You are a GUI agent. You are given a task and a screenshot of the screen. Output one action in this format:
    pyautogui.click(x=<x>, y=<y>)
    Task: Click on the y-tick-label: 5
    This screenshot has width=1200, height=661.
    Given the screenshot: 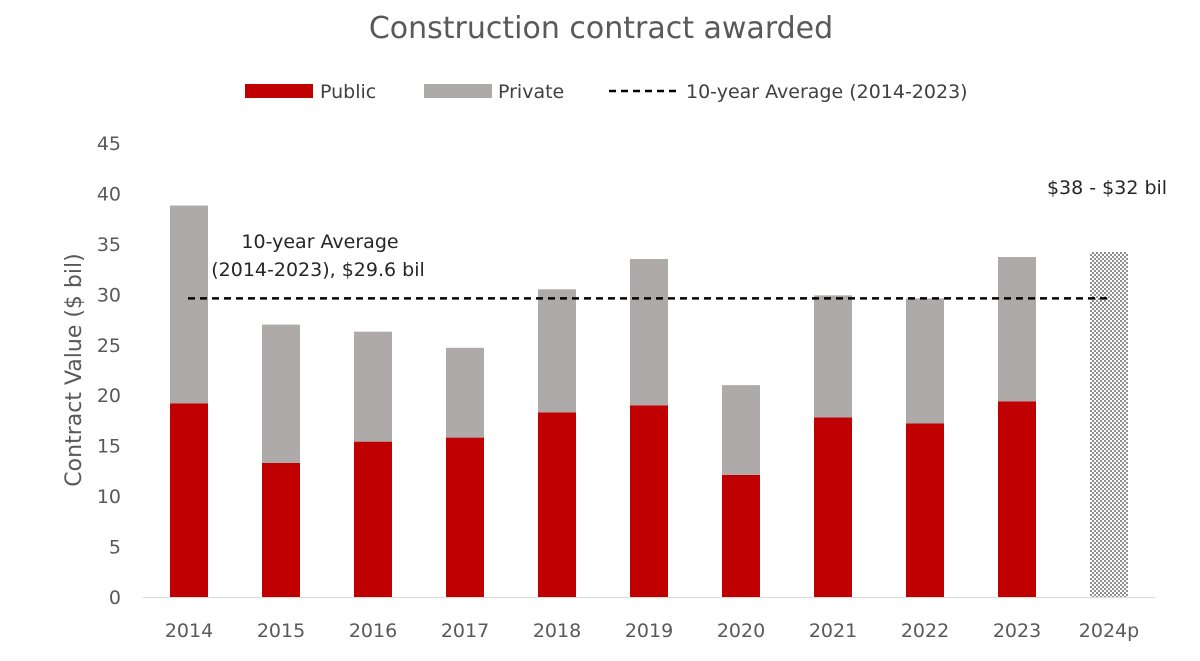 What is the action you would take?
    pyautogui.click(x=115, y=548)
    